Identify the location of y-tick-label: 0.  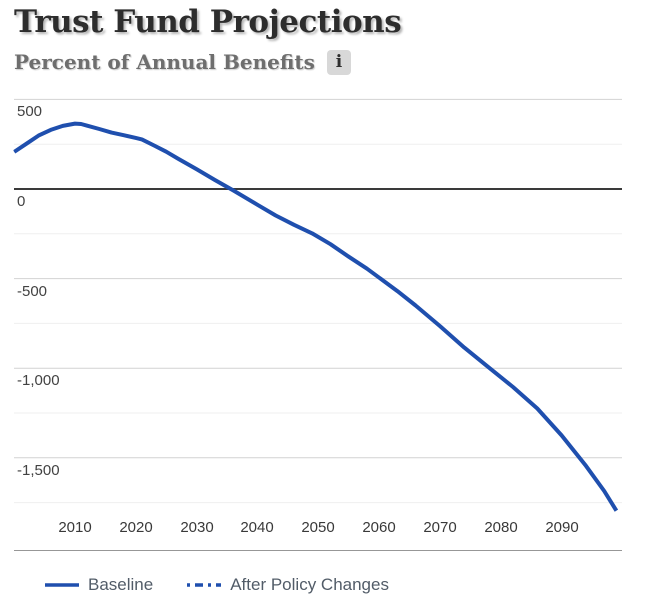
(21, 201).